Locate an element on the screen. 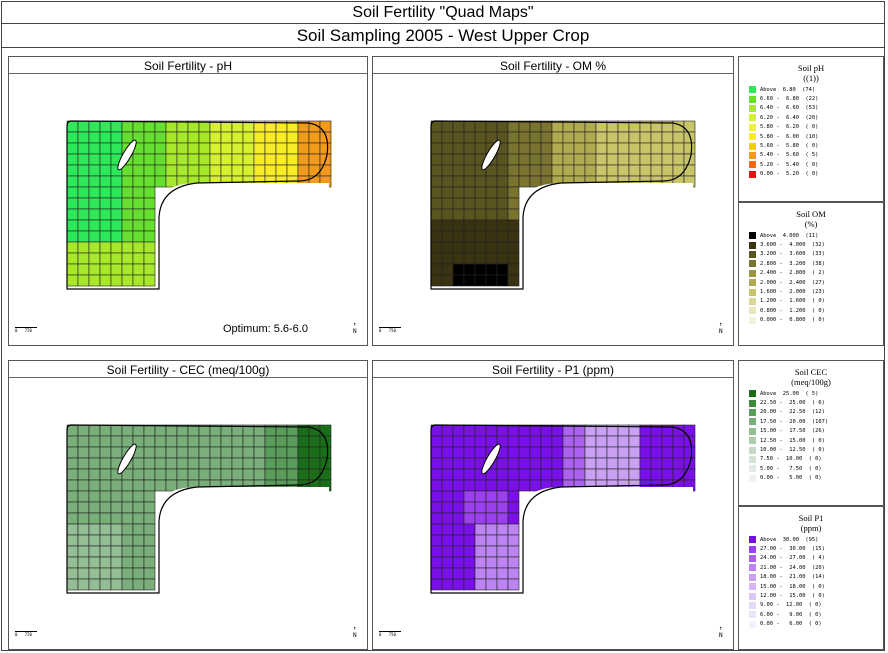 This screenshot has height=653, width=888. field-inner-corner is located at coordinates (608, 544).